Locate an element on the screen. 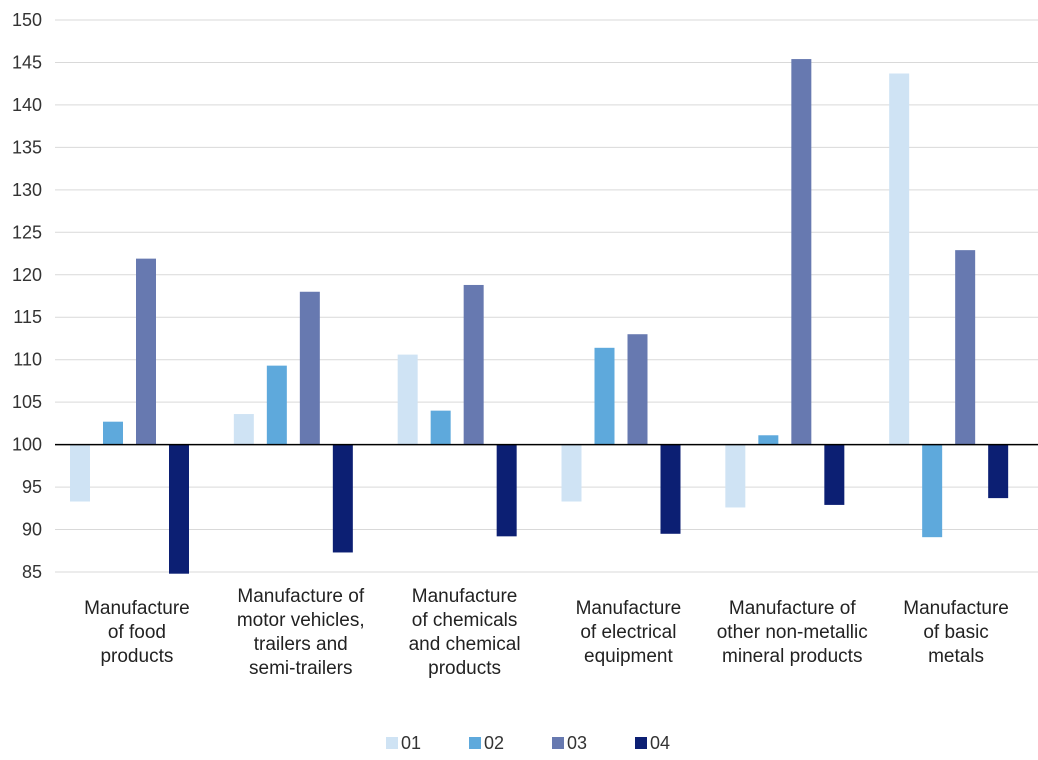 The image size is (1038, 760). category-label: motor vehicles, is located at coordinates (301, 620).